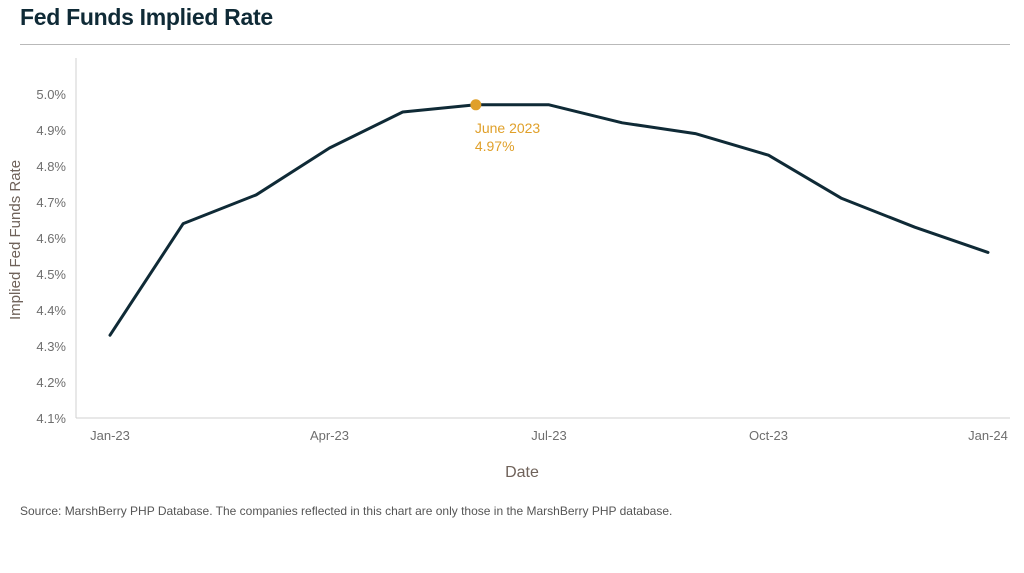 The width and height of the screenshot is (1024, 573). What do you see at coordinates (508, 128) in the screenshot?
I see `annotation-label-date: June 2023` at bounding box center [508, 128].